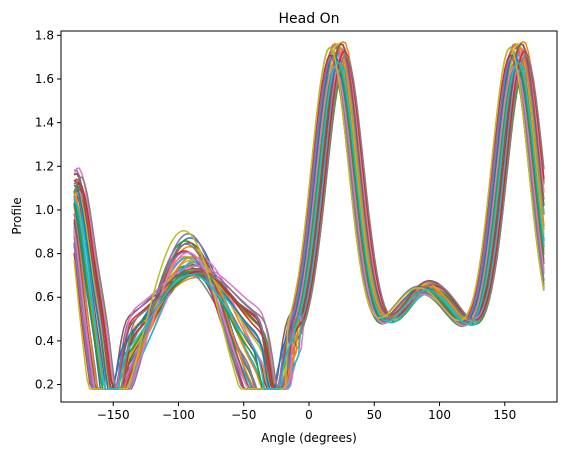 The width and height of the screenshot is (567, 455). I want to click on x-tick-label: 50, so click(374, 415).